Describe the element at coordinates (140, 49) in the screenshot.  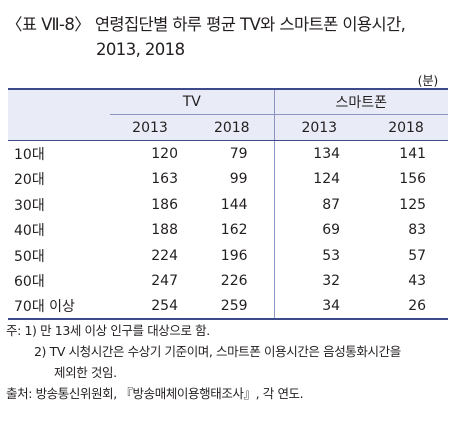
I see `table-title-line2: 2013, 2018` at that location.